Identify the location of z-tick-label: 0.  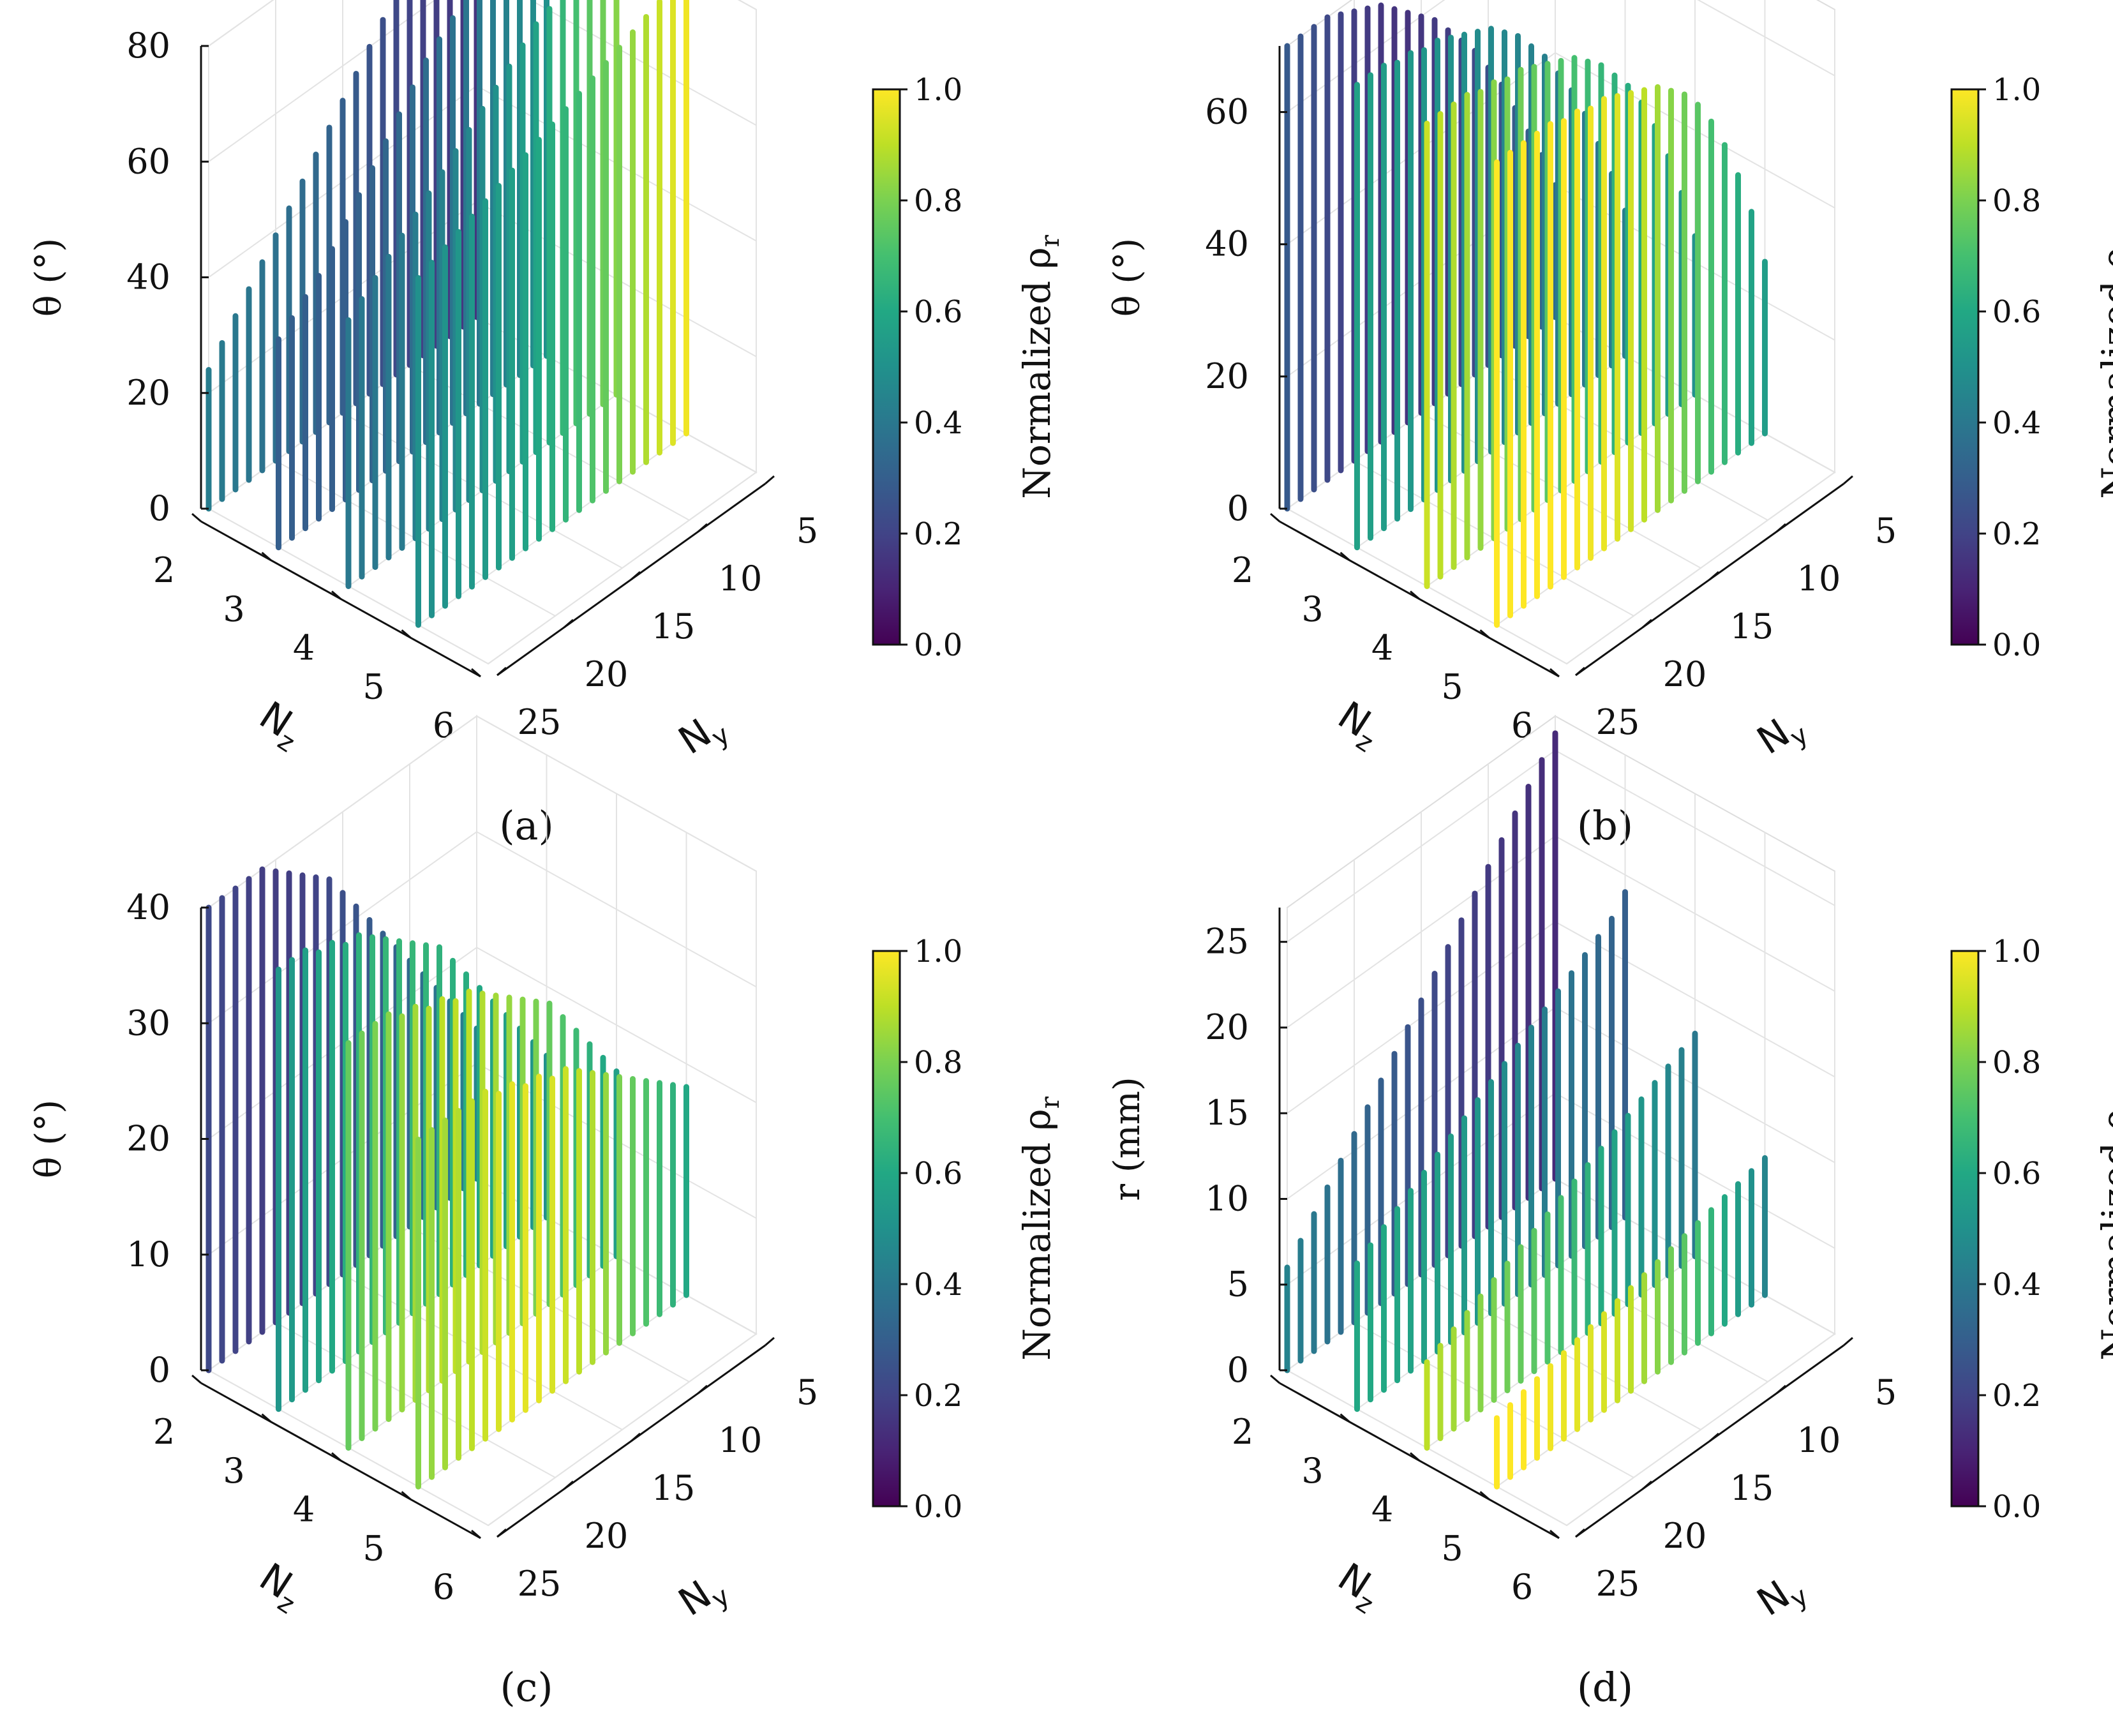
(159, 508).